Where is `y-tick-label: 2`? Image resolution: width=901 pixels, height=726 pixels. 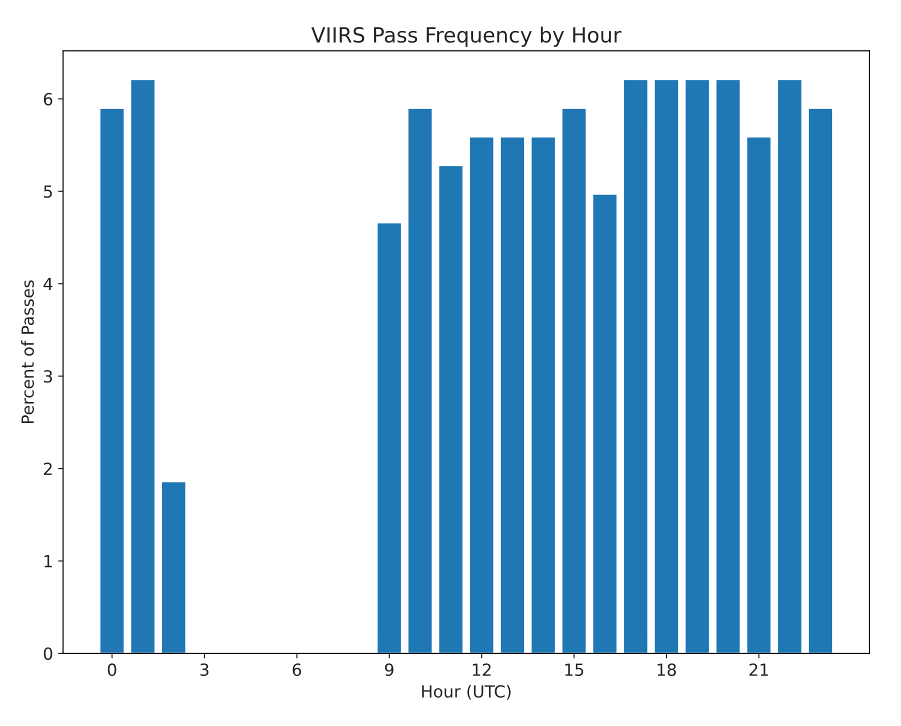
y-tick-label: 2 is located at coordinates (48, 468).